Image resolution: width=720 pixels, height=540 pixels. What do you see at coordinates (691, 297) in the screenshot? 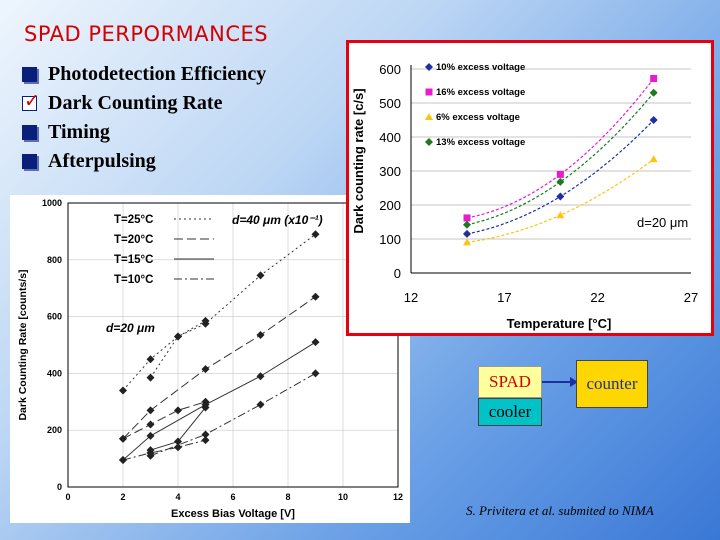
I see `x-tick-label: 27` at bounding box center [691, 297].